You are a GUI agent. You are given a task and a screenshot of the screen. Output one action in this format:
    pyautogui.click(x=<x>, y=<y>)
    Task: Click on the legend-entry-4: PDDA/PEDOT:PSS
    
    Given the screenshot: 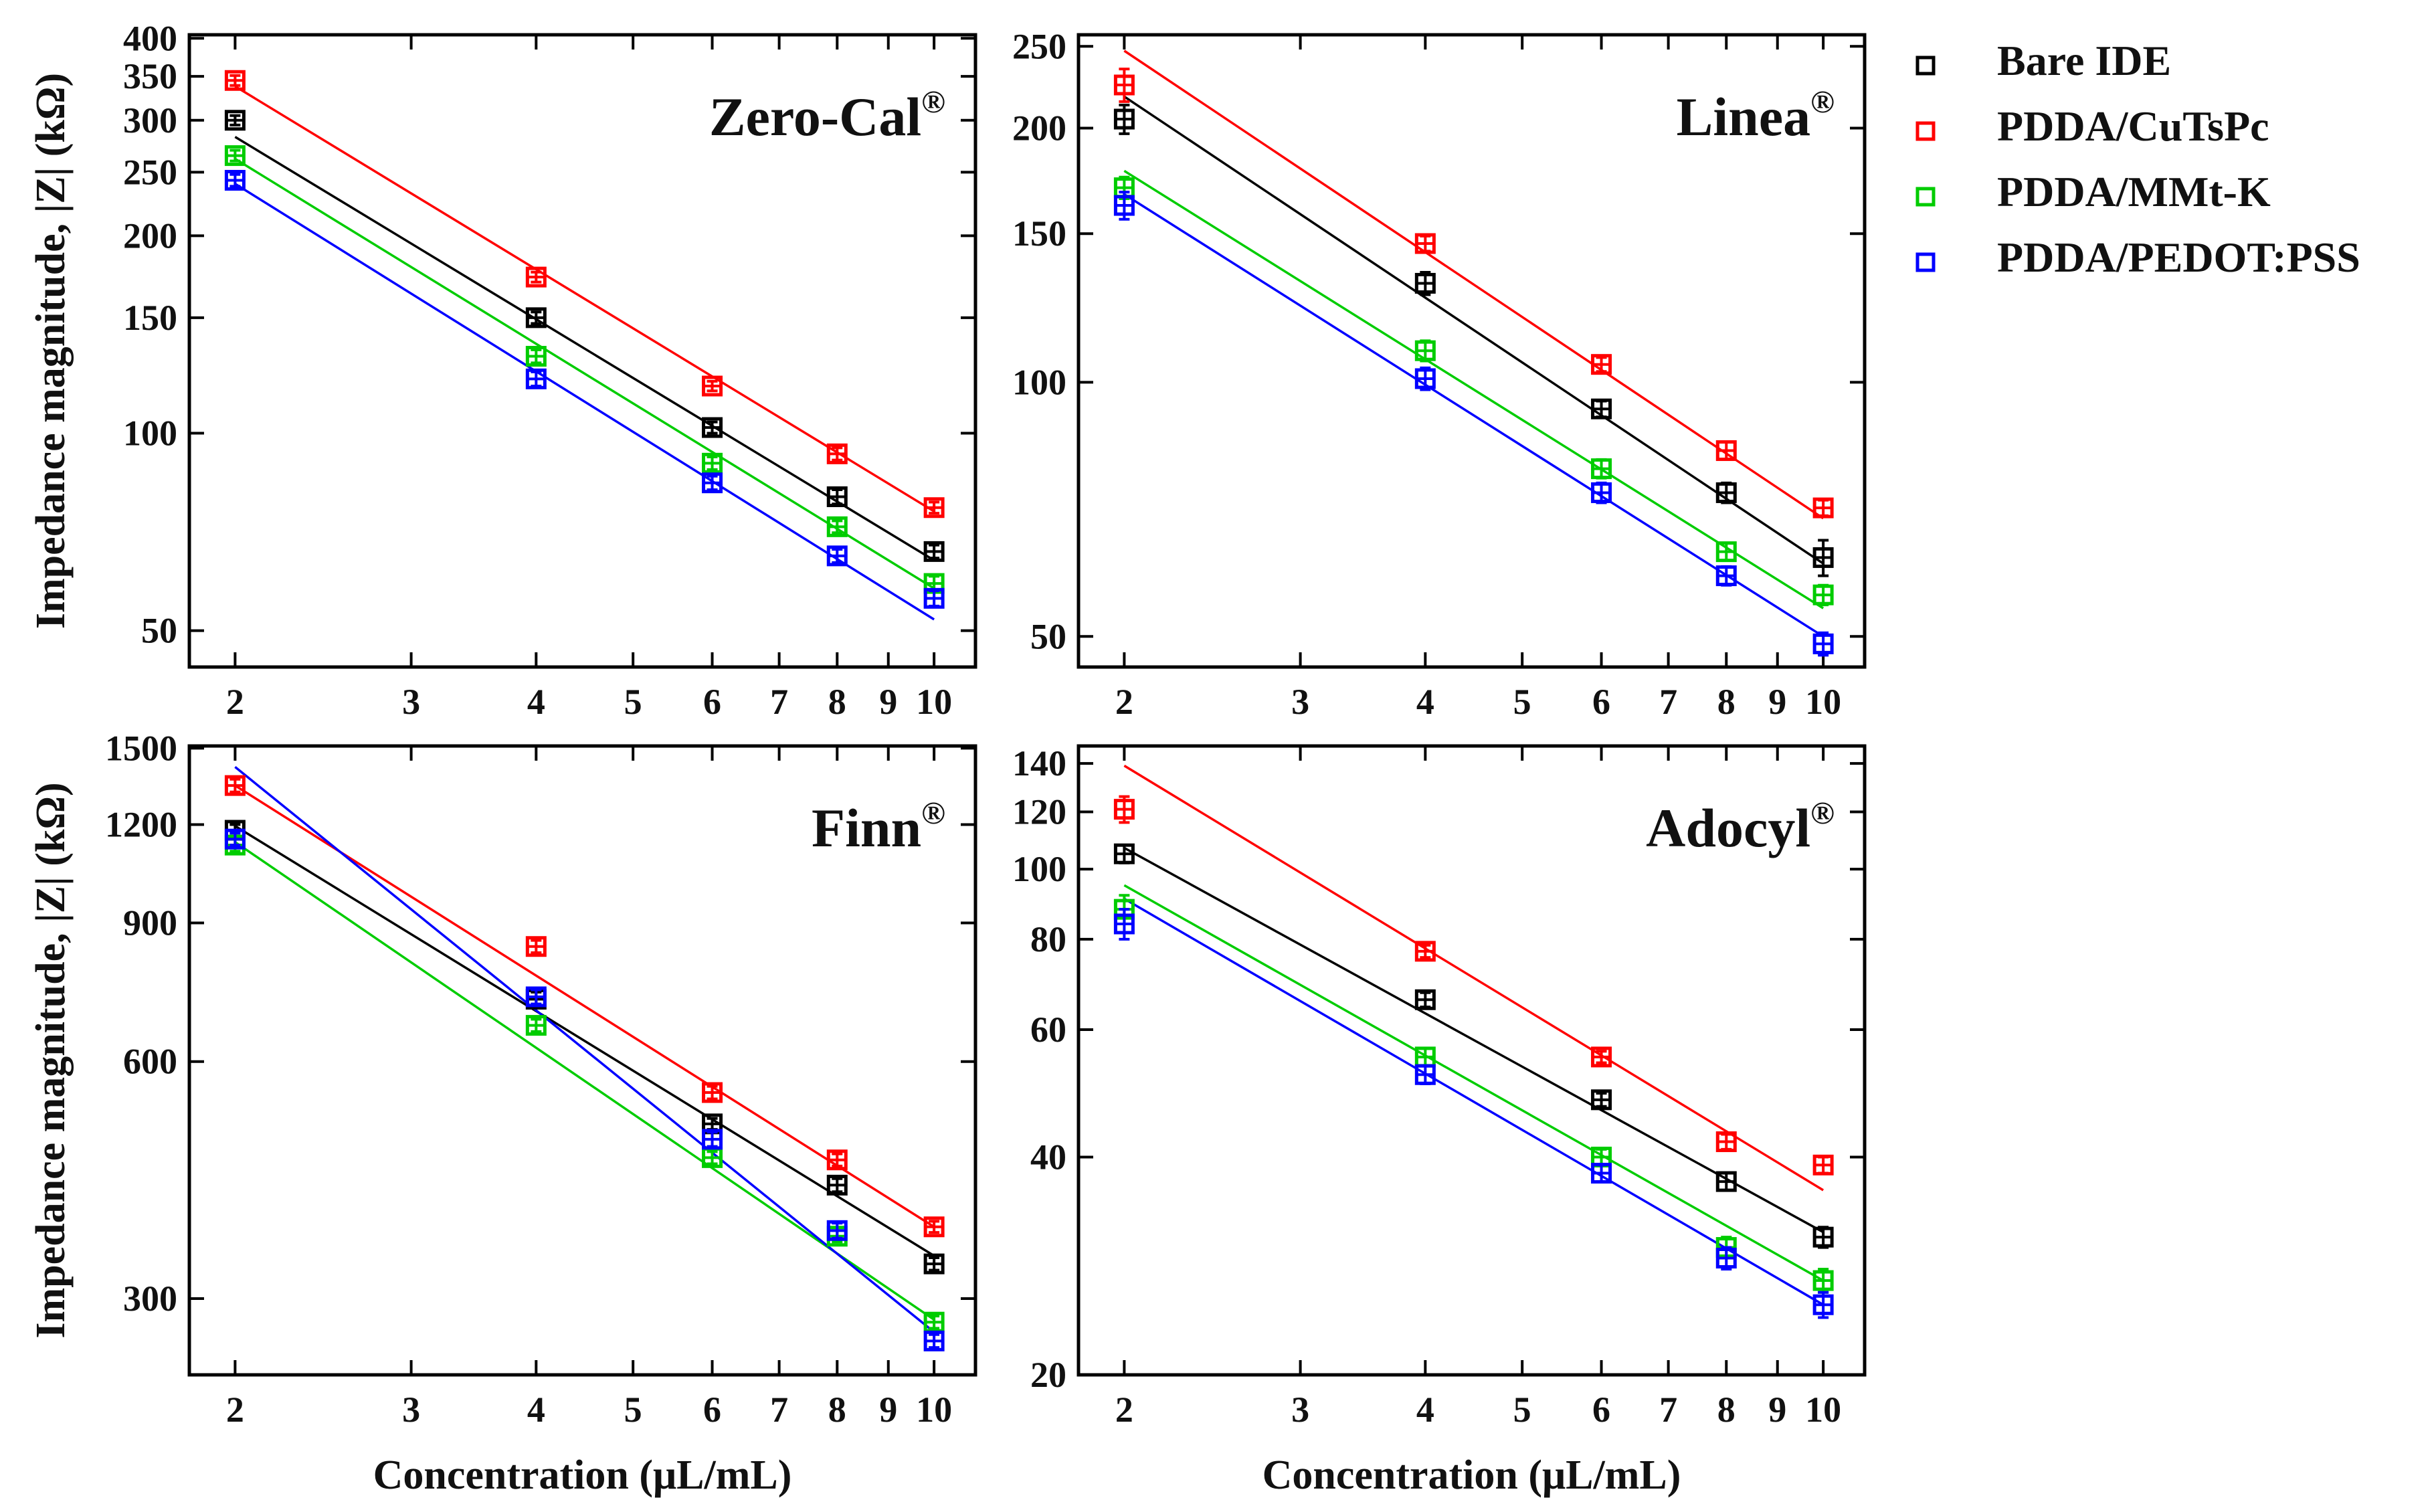 What is the action you would take?
    pyautogui.click(x=2137, y=257)
    